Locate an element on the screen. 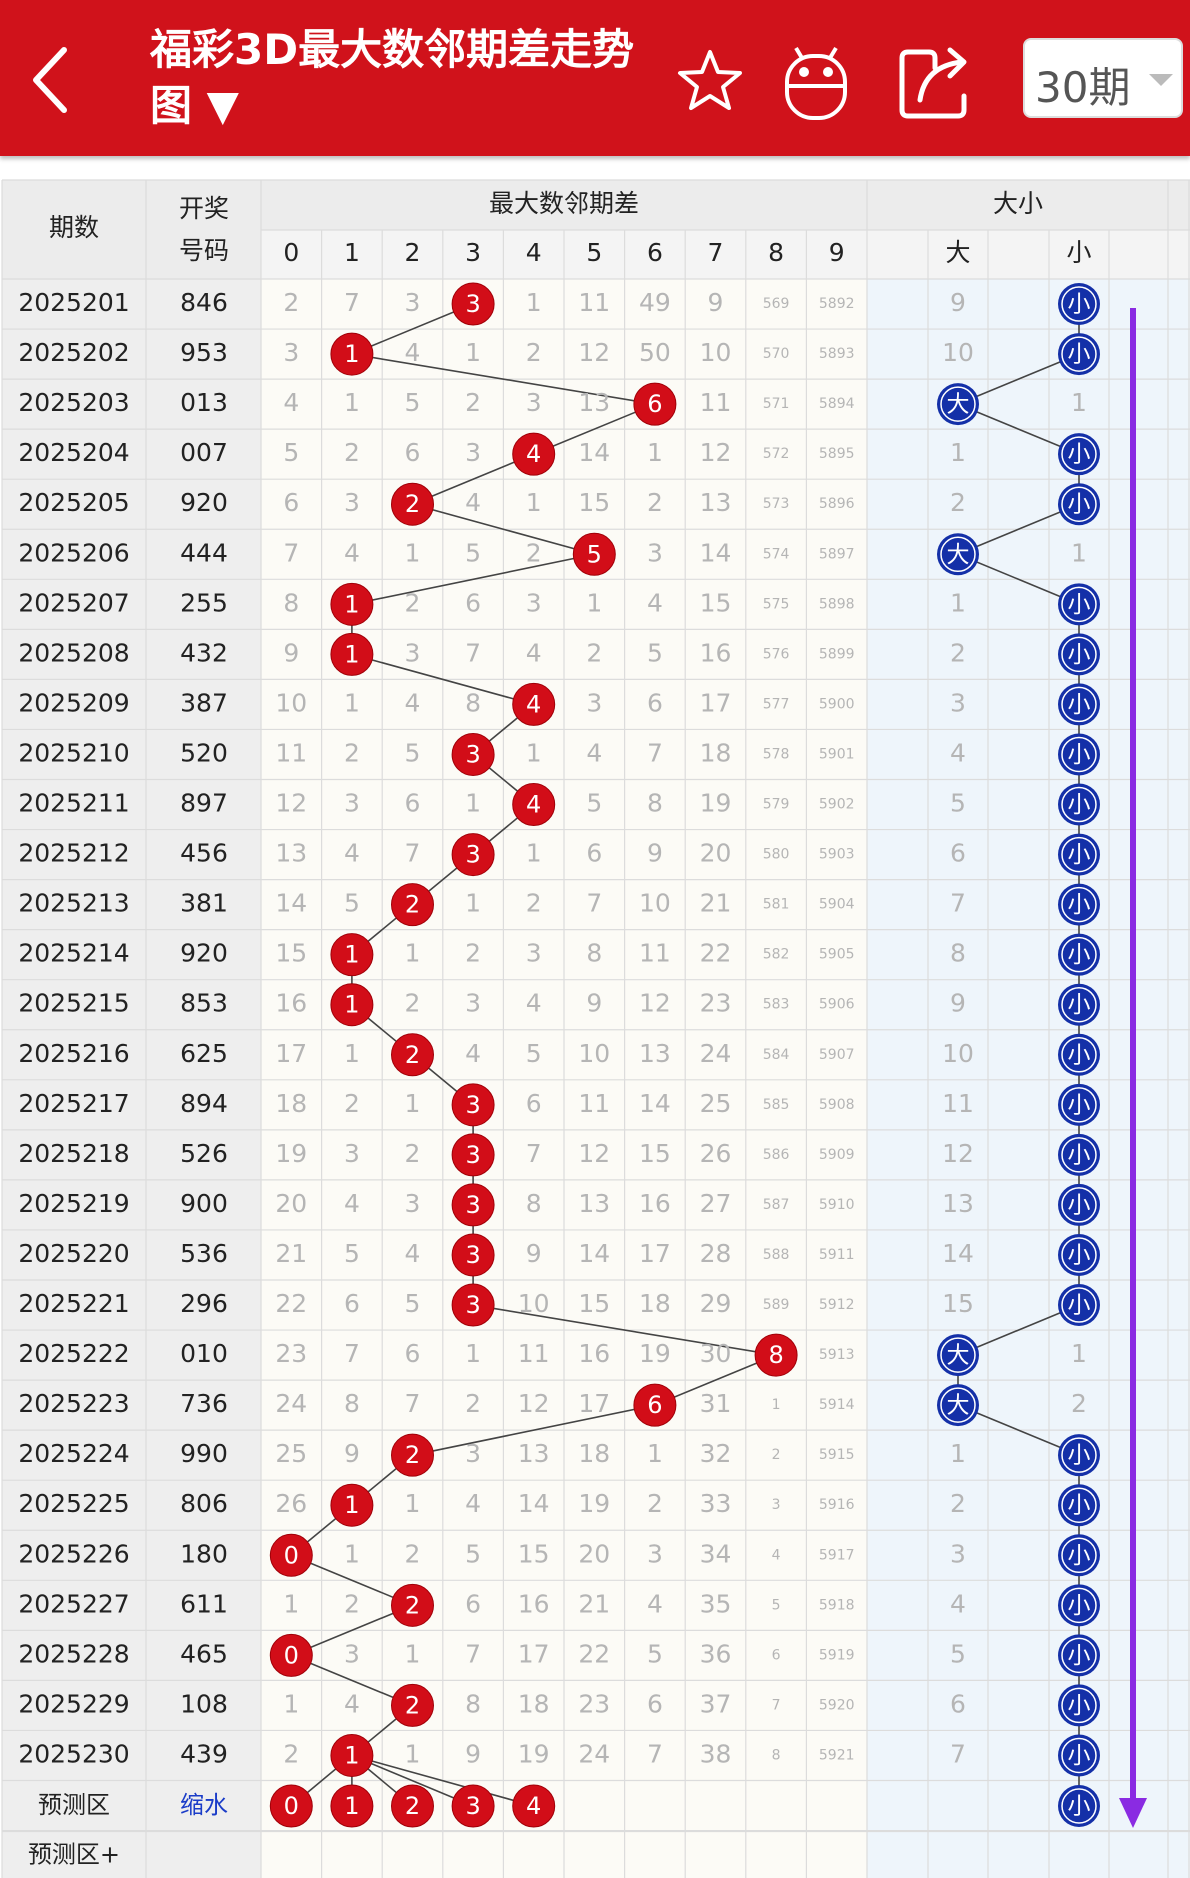  period-select: 30期 is located at coordinates (1103, 78).